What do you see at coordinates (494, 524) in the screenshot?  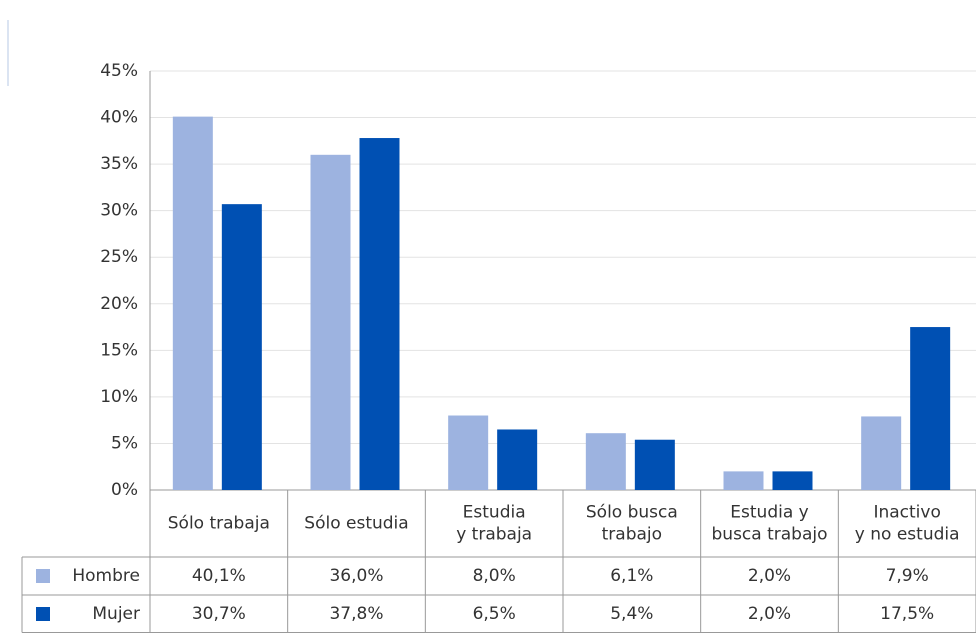 I see `x-tick-label: Estudia y trabaja` at bounding box center [494, 524].